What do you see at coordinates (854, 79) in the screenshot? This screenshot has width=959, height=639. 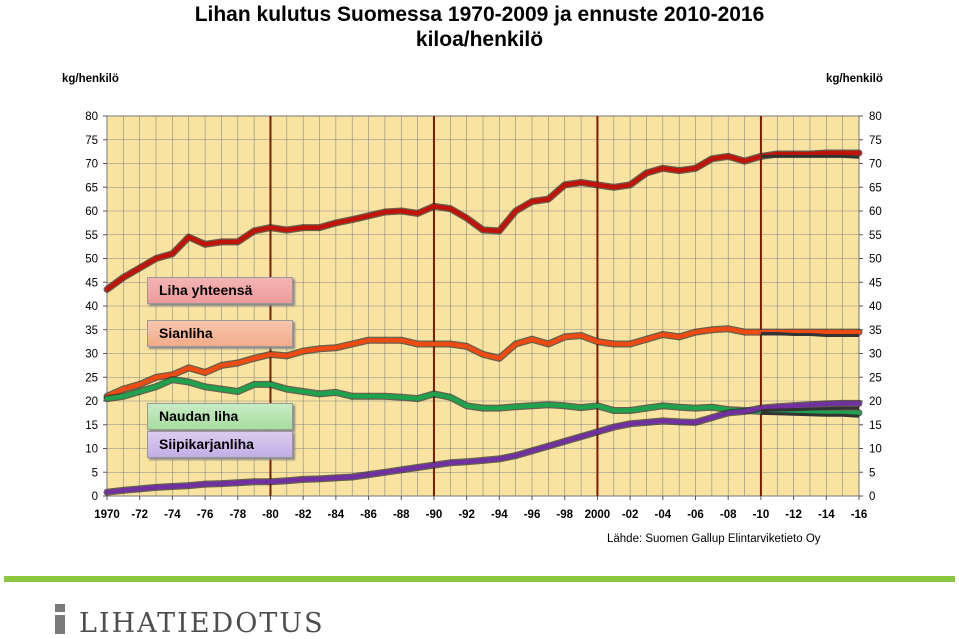 I see `y-axis-label-right: kg/henkilö` at bounding box center [854, 79].